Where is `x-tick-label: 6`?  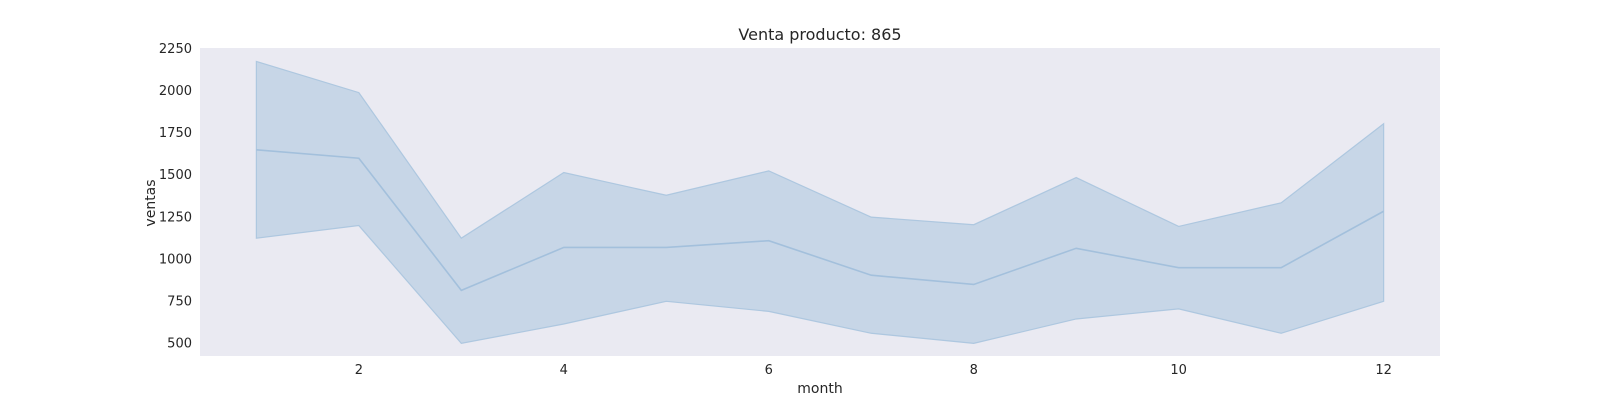
x-tick-label: 6 is located at coordinates (769, 370).